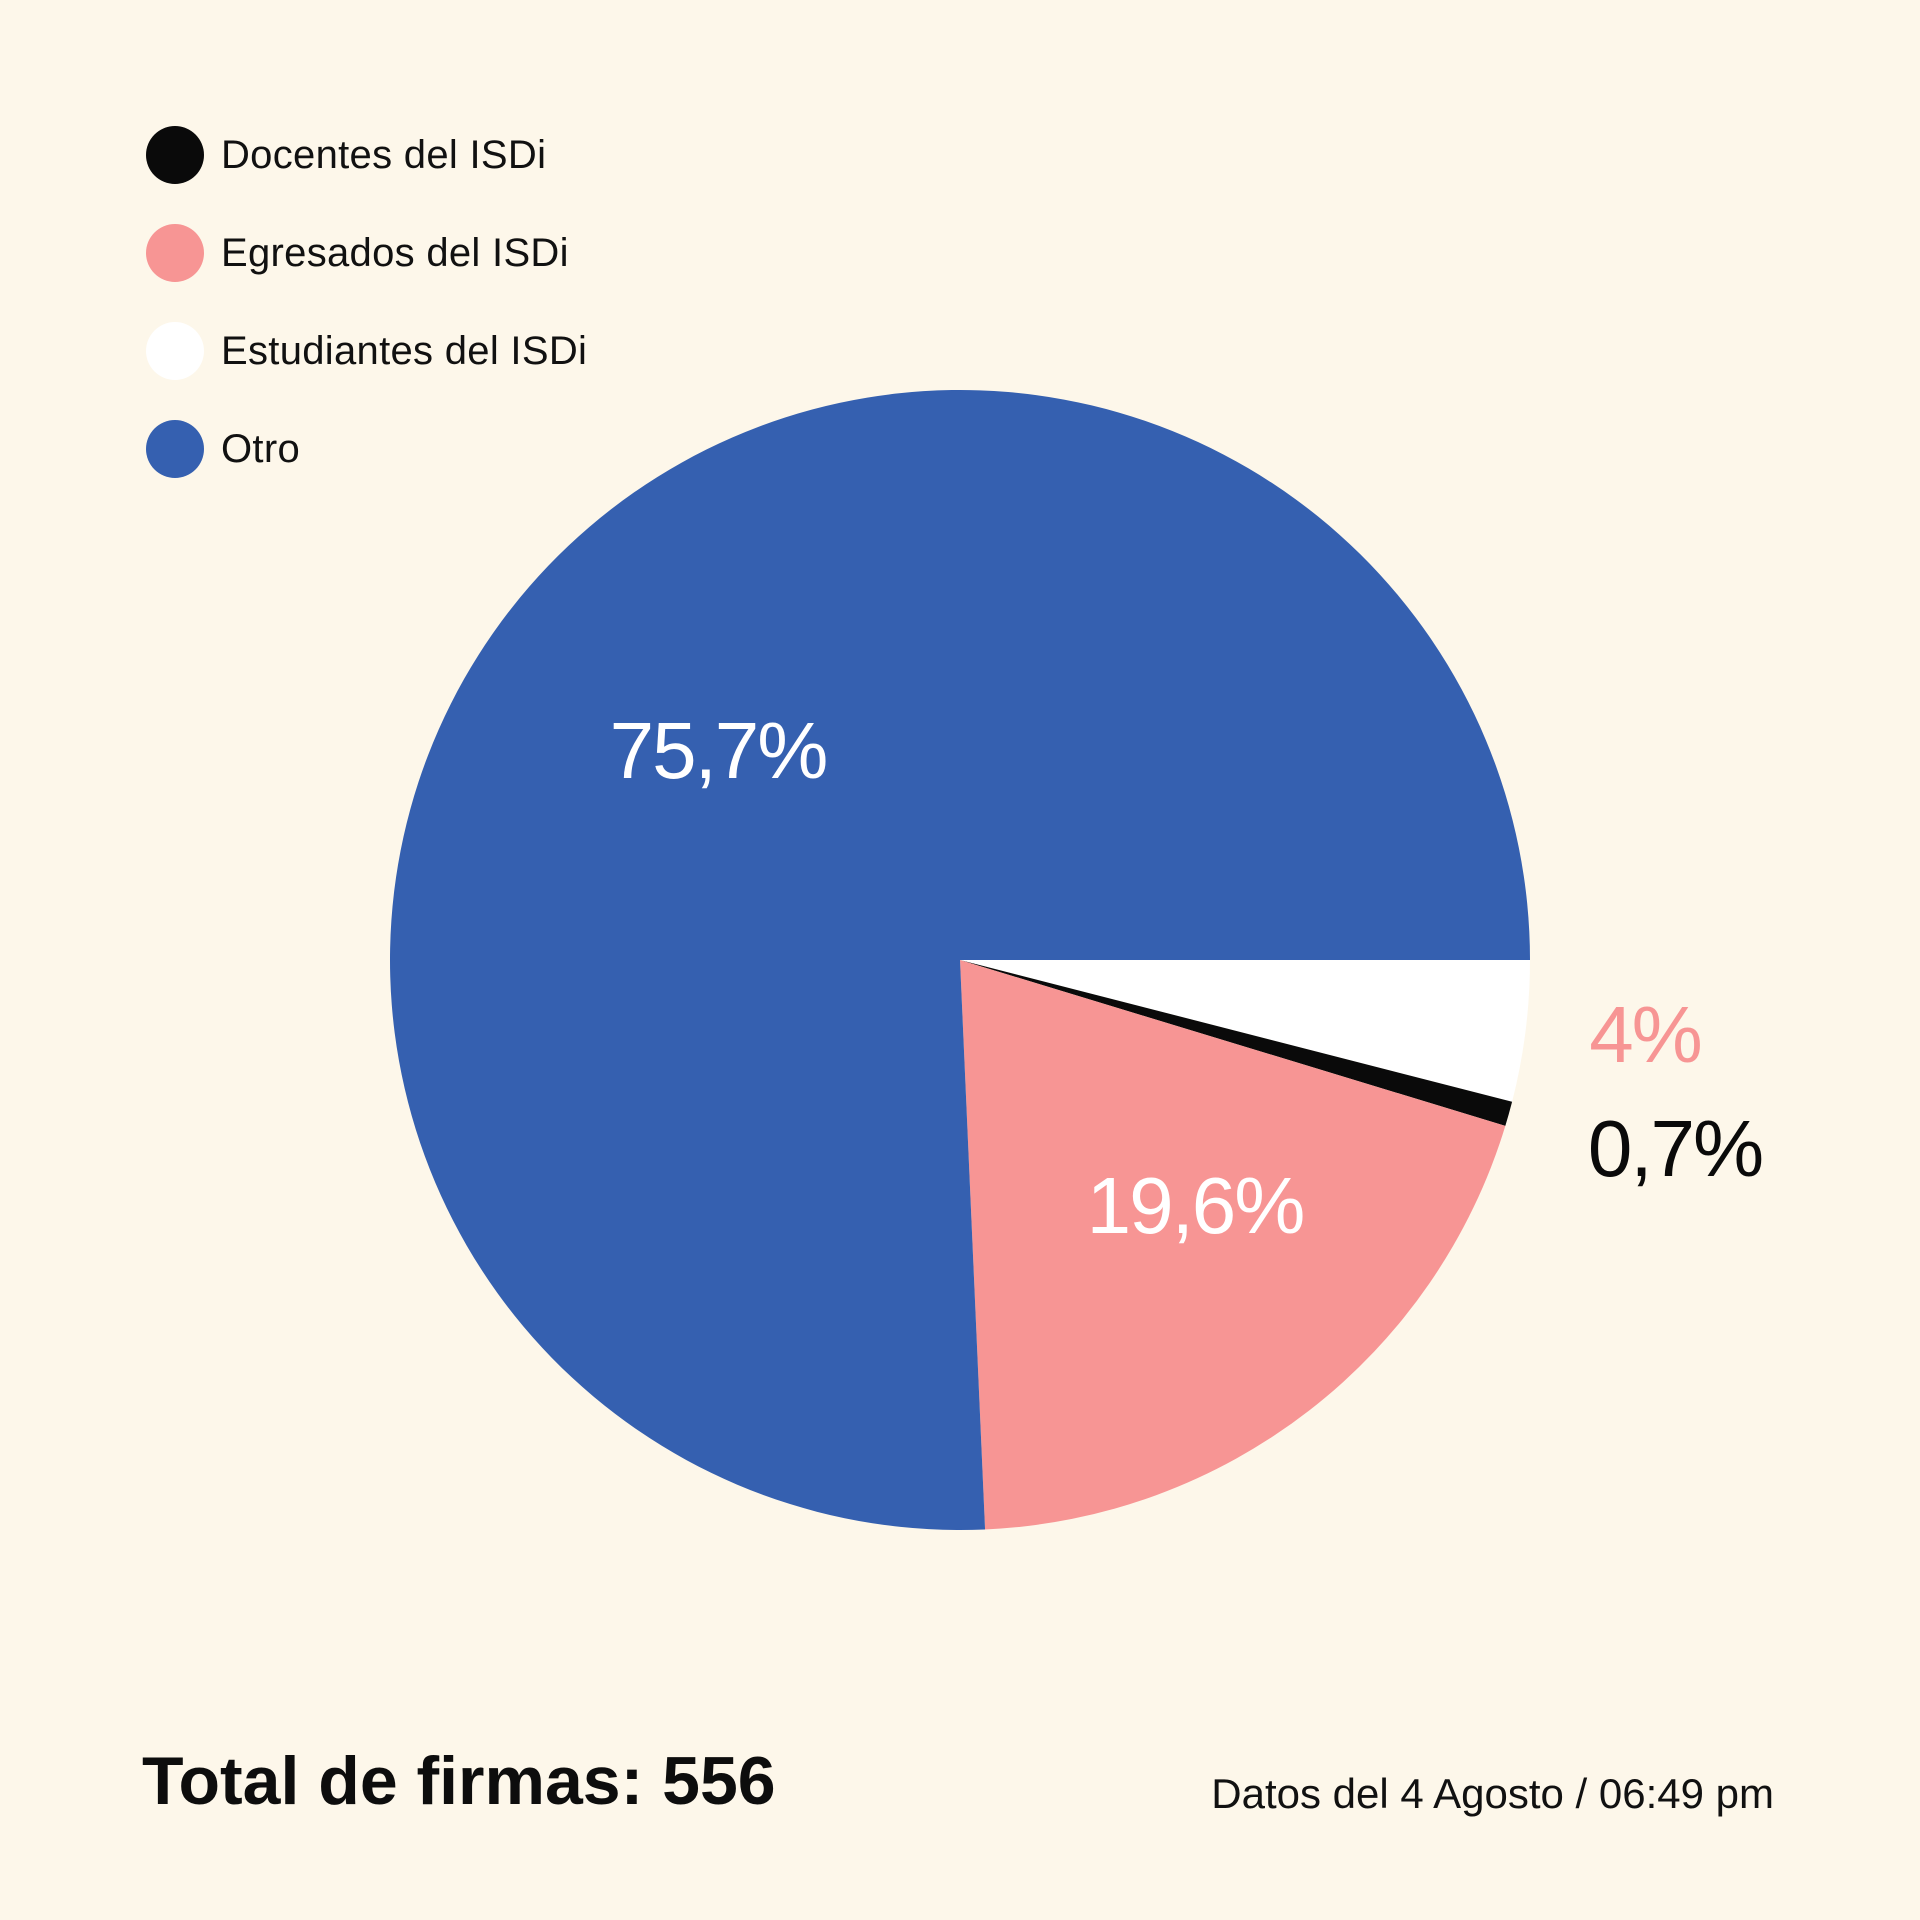  Describe the element at coordinates (175, 253) in the screenshot. I see `legend-swatch-egresados` at that location.